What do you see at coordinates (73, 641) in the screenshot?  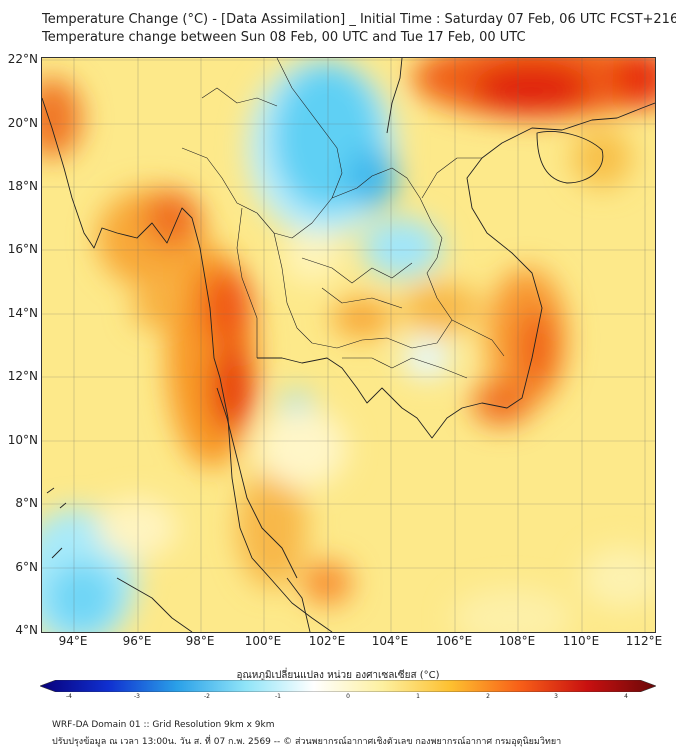 I see `longitude-label: 94°E` at bounding box center [73, 641].